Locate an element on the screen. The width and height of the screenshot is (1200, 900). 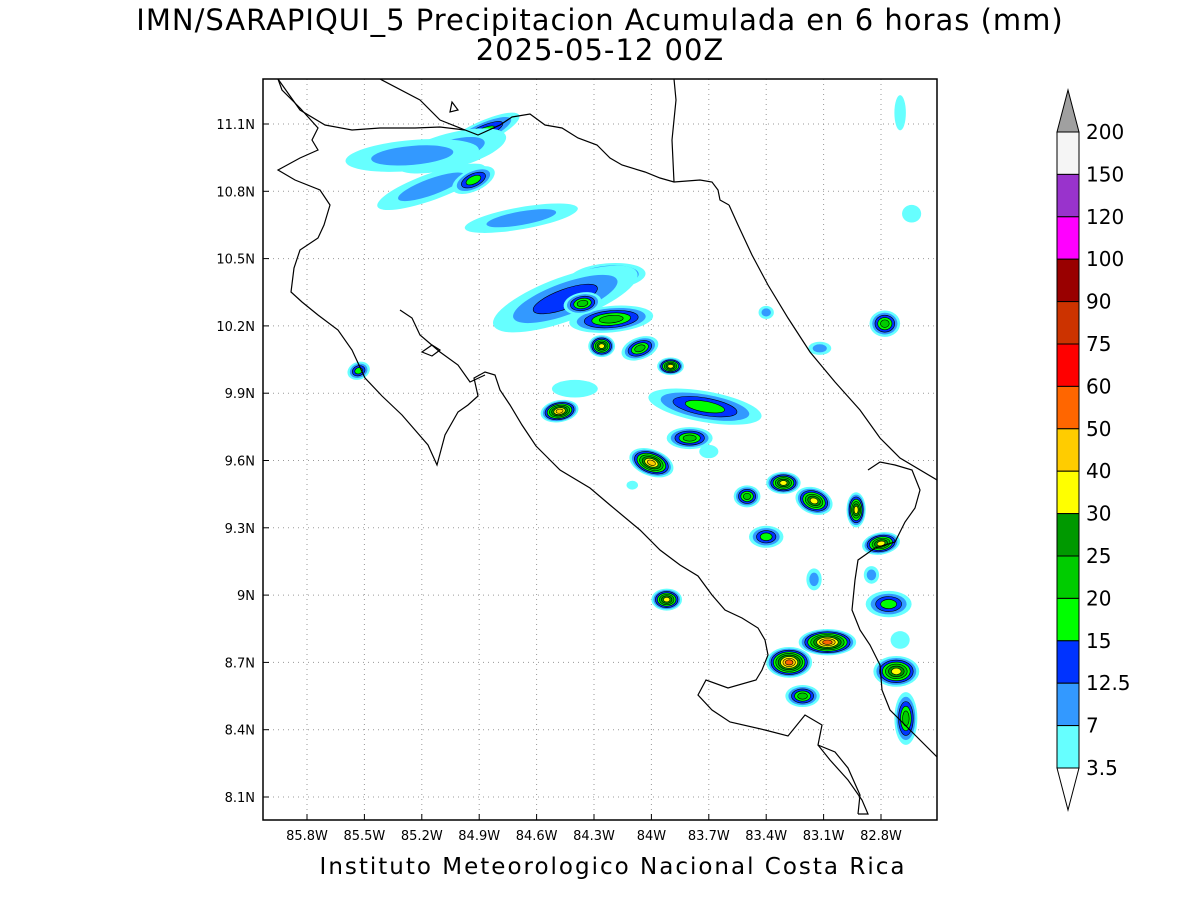
colorbar-label: 7 is located at coordinates (1092, 726).